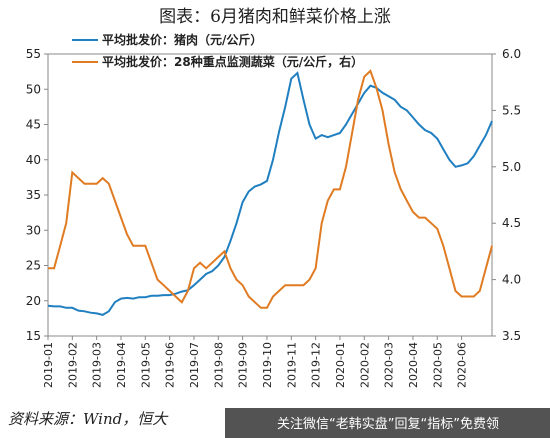  Describe the element at coordinates (72, 365) in the screenshot. I see `x-tick-label: 2019-02` at that location.